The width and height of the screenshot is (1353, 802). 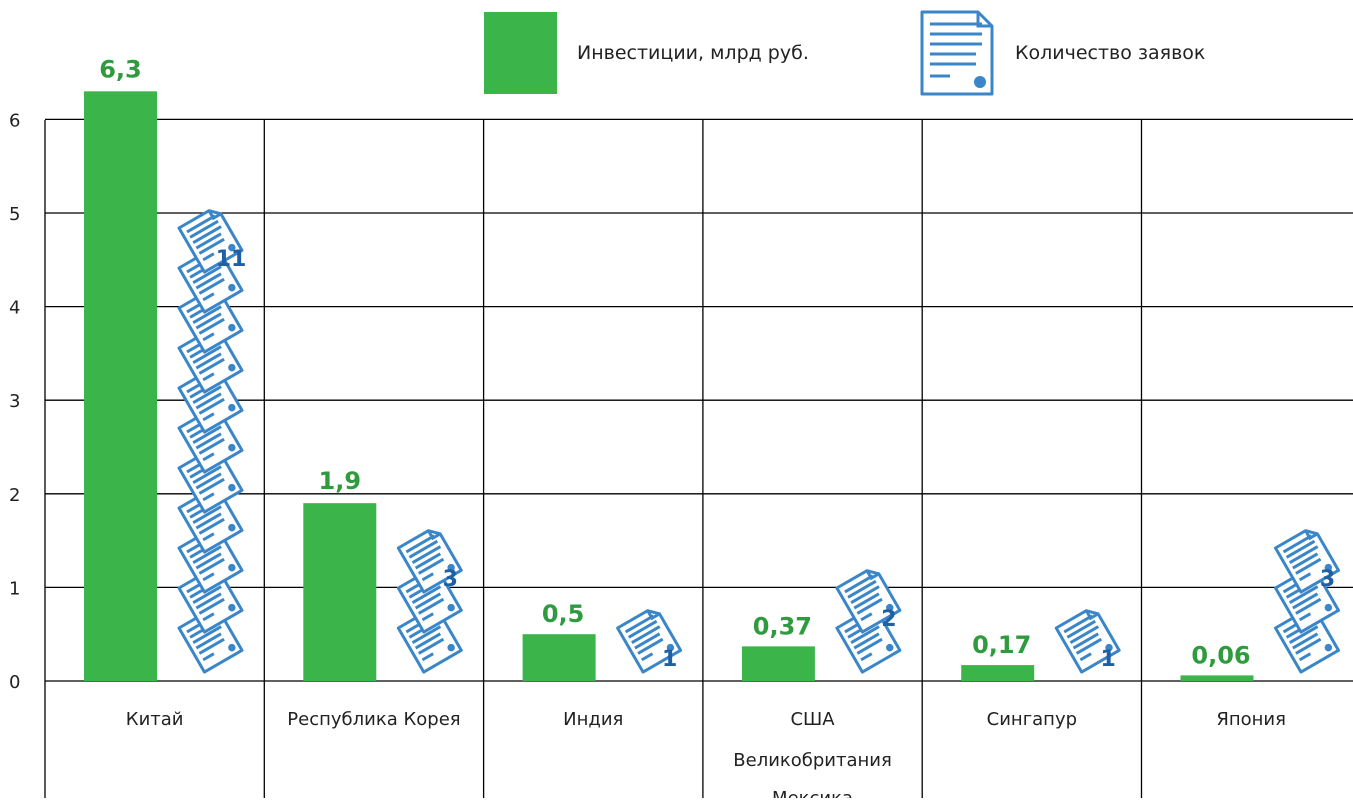 What do you see at coordinates (1220, 655) in the screenshot?
I see `bar-value-label: 0,06` at bounding box center [1220, 655].